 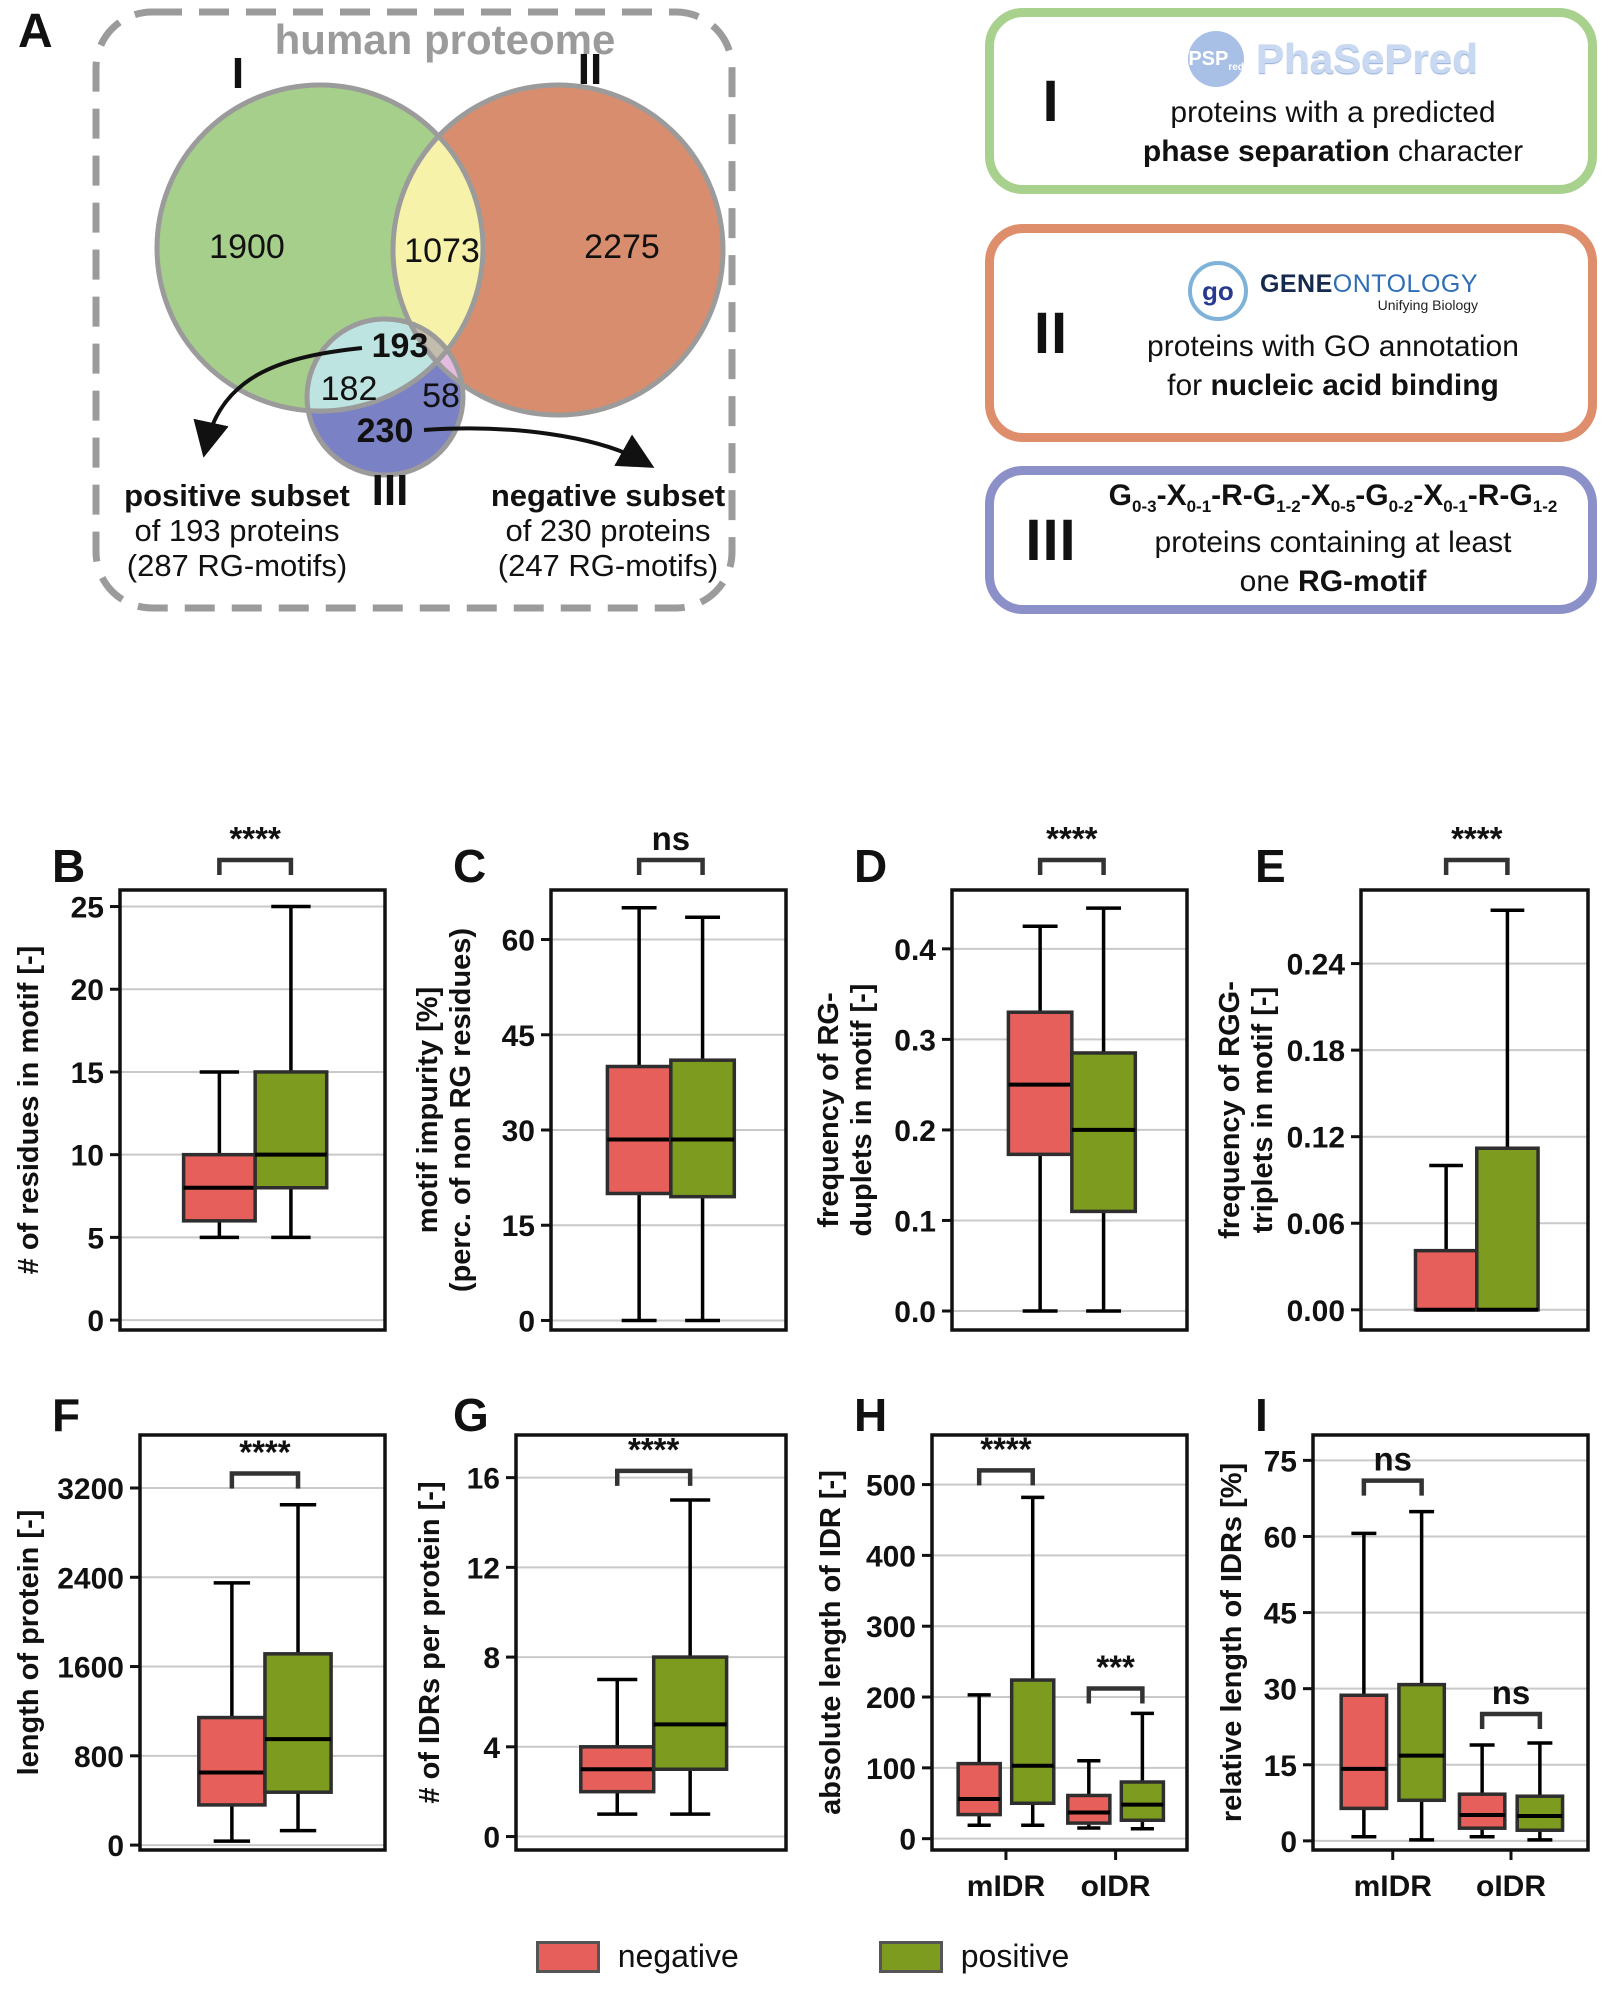 What do you see at coordinates (461, 1110) in the screenshot?
I see `svg-text: (perc. of non RG residues)` at bounding box center [461, 1110].